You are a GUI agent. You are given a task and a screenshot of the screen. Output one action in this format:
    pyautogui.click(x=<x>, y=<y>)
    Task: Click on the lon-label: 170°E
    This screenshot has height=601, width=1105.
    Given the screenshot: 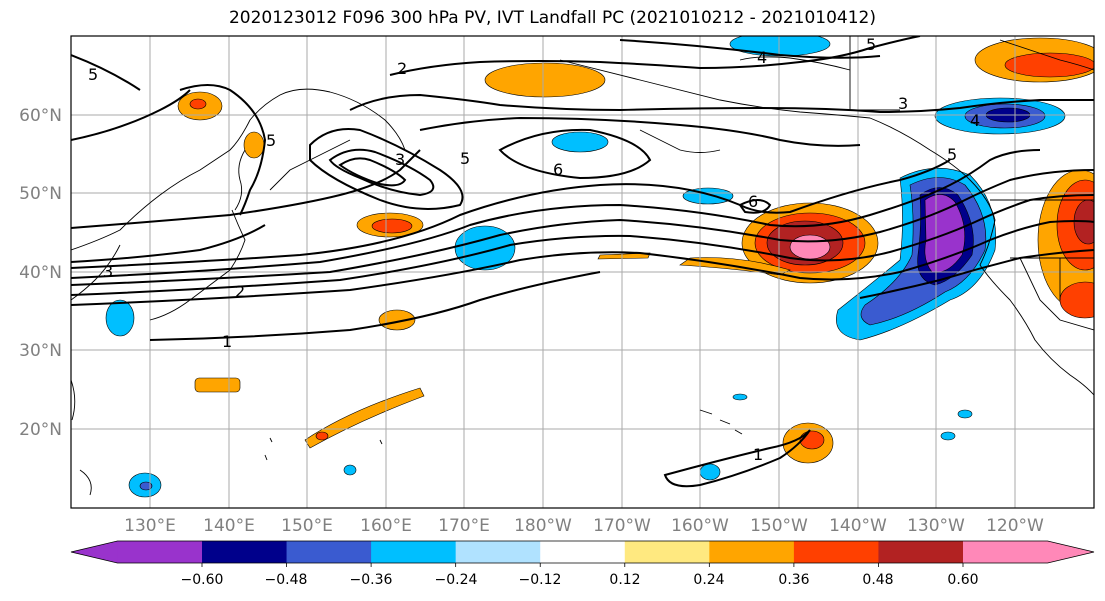 What is the action you would take?
    pyautogui.click(x=464, y=526)
    